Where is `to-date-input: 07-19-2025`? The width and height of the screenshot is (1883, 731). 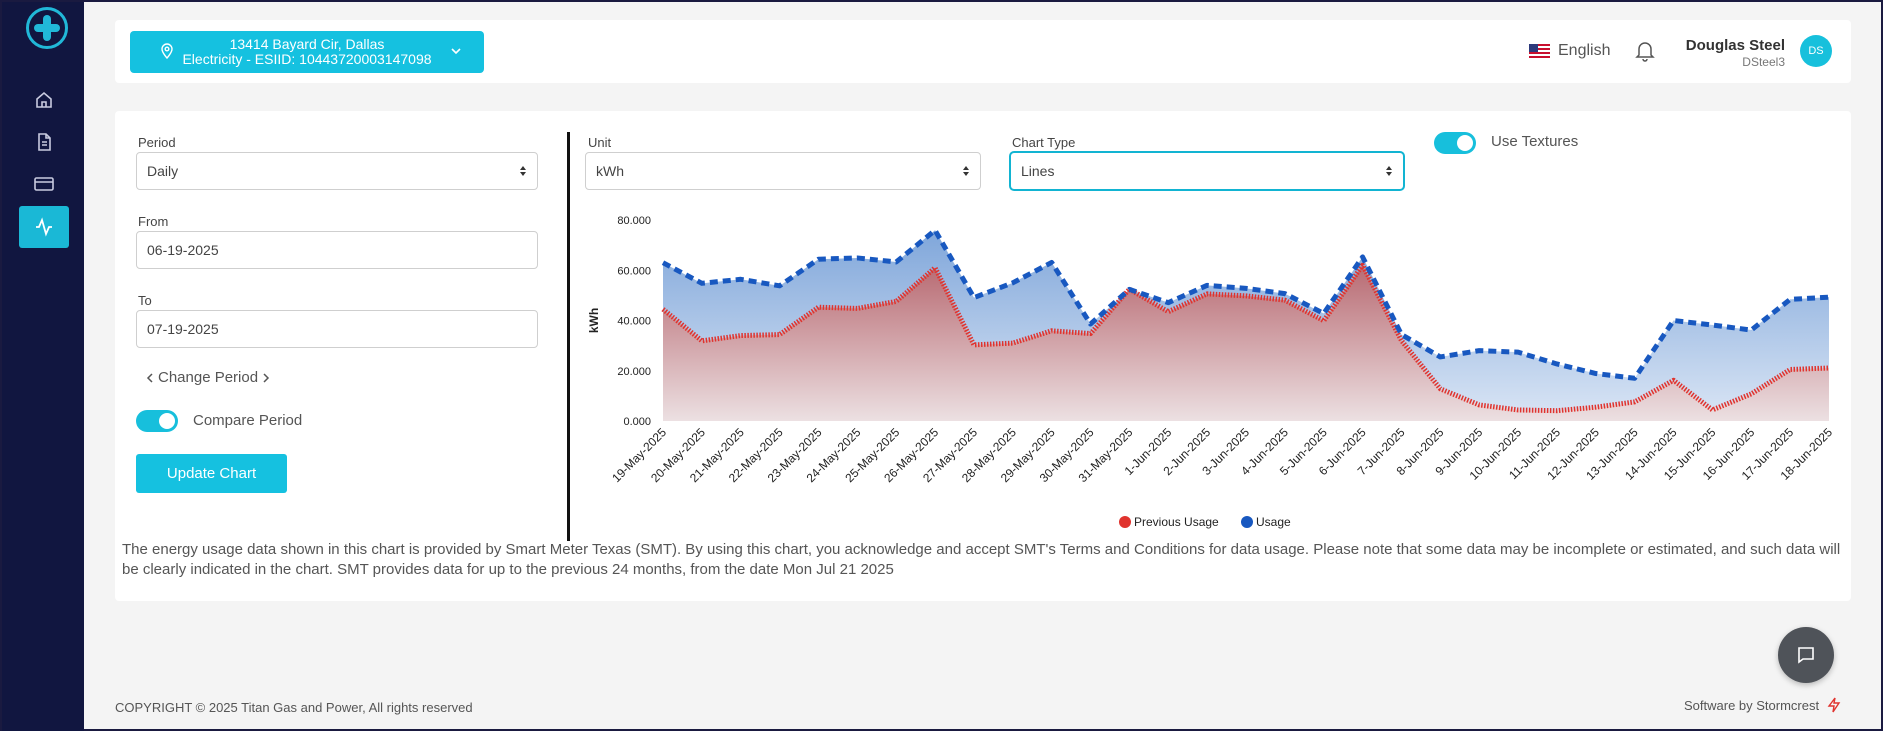 to-date-input: 07-19-2025 is located at coordinates (337, 329).